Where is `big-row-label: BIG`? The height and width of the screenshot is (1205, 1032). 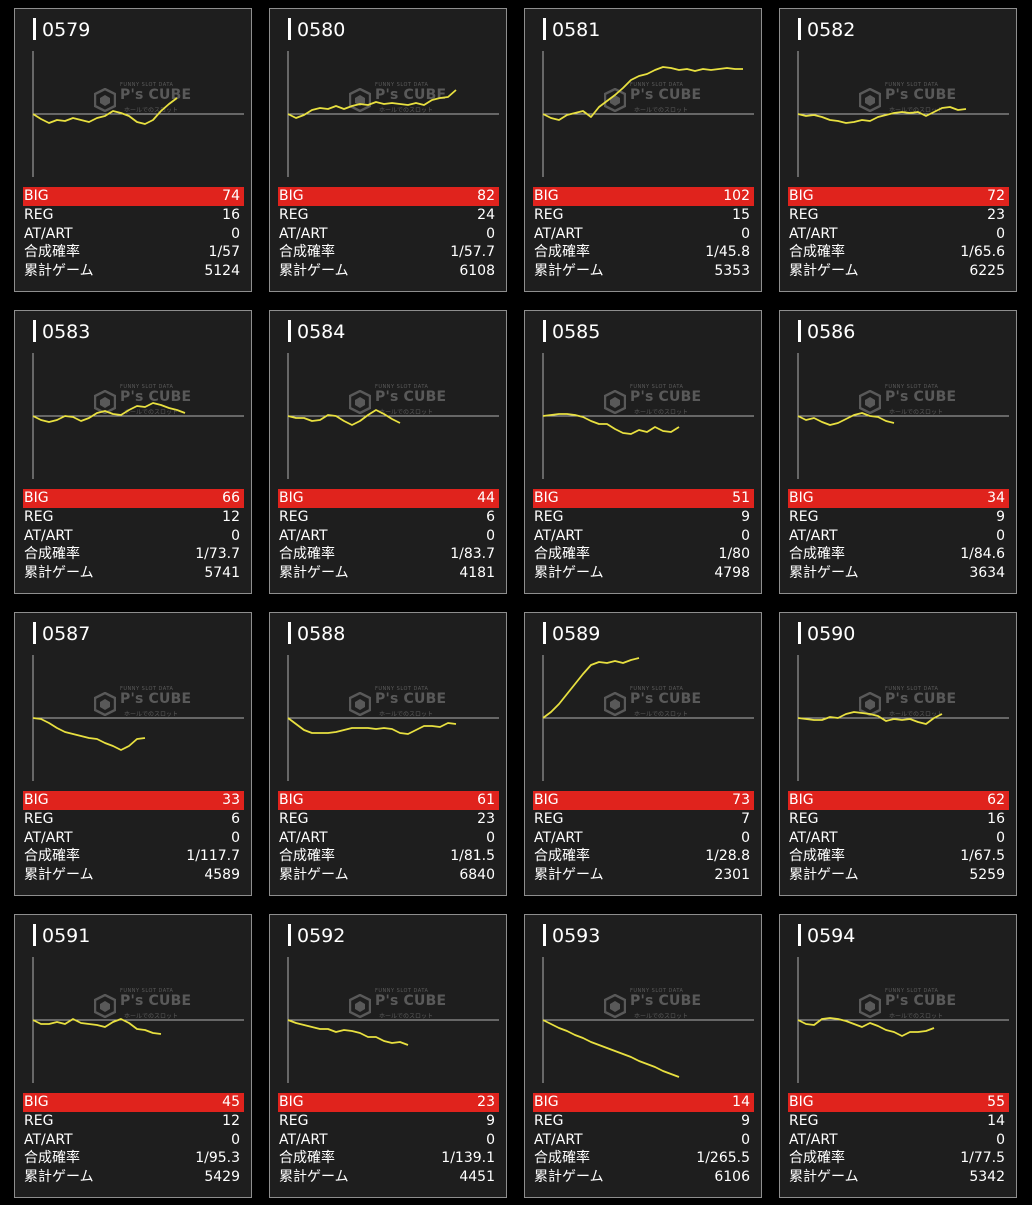
big-row-label: BIG is located at coordinates (546, 498).